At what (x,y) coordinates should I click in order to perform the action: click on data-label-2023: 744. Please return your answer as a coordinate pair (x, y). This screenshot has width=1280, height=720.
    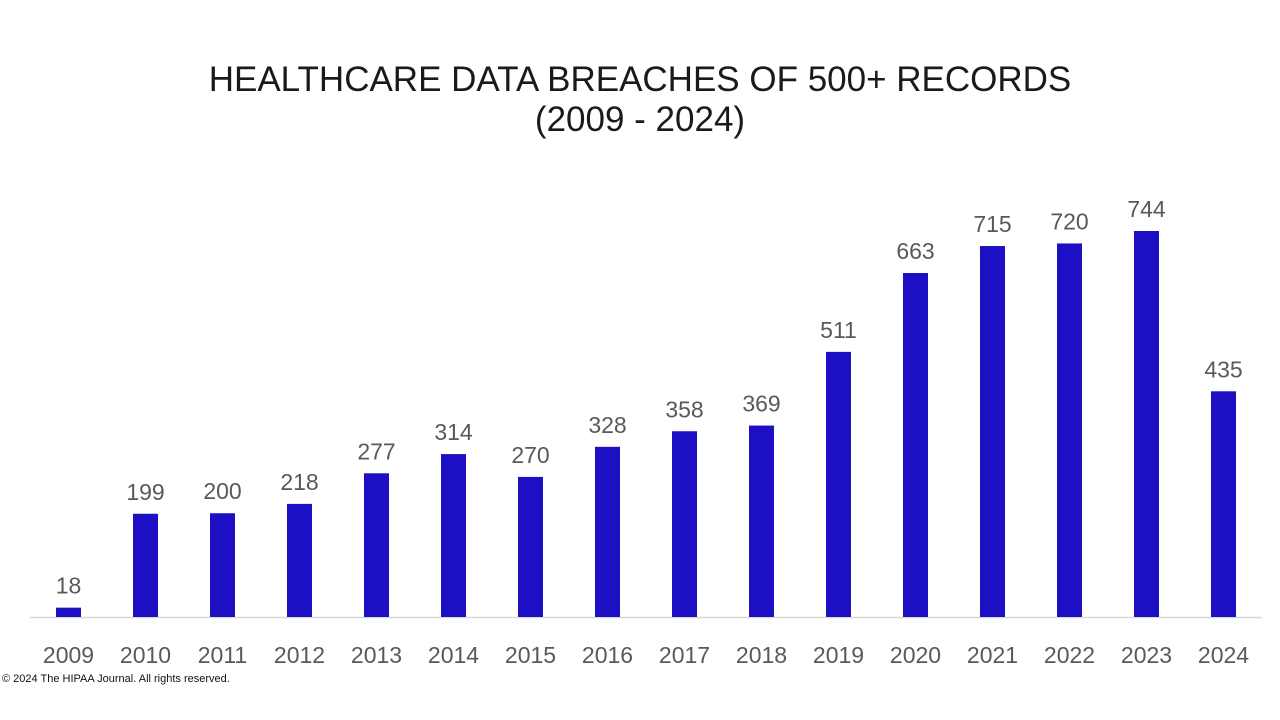
    Looking at the image, I should click on (1146, 209).